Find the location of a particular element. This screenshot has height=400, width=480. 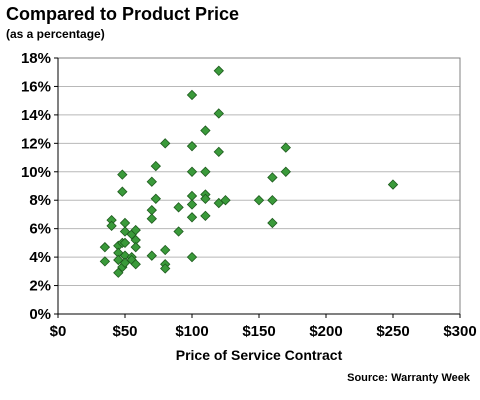

y-tick-label: 12% is located at coordinates (36, 143).